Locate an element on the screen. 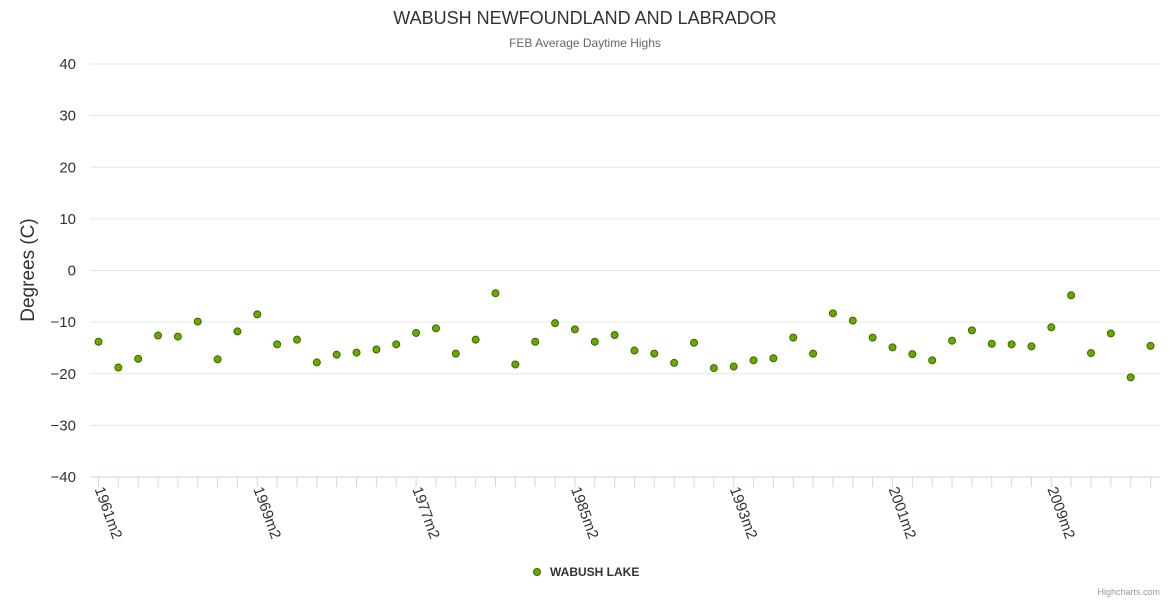  series-points is located at coordinates (624, 335).